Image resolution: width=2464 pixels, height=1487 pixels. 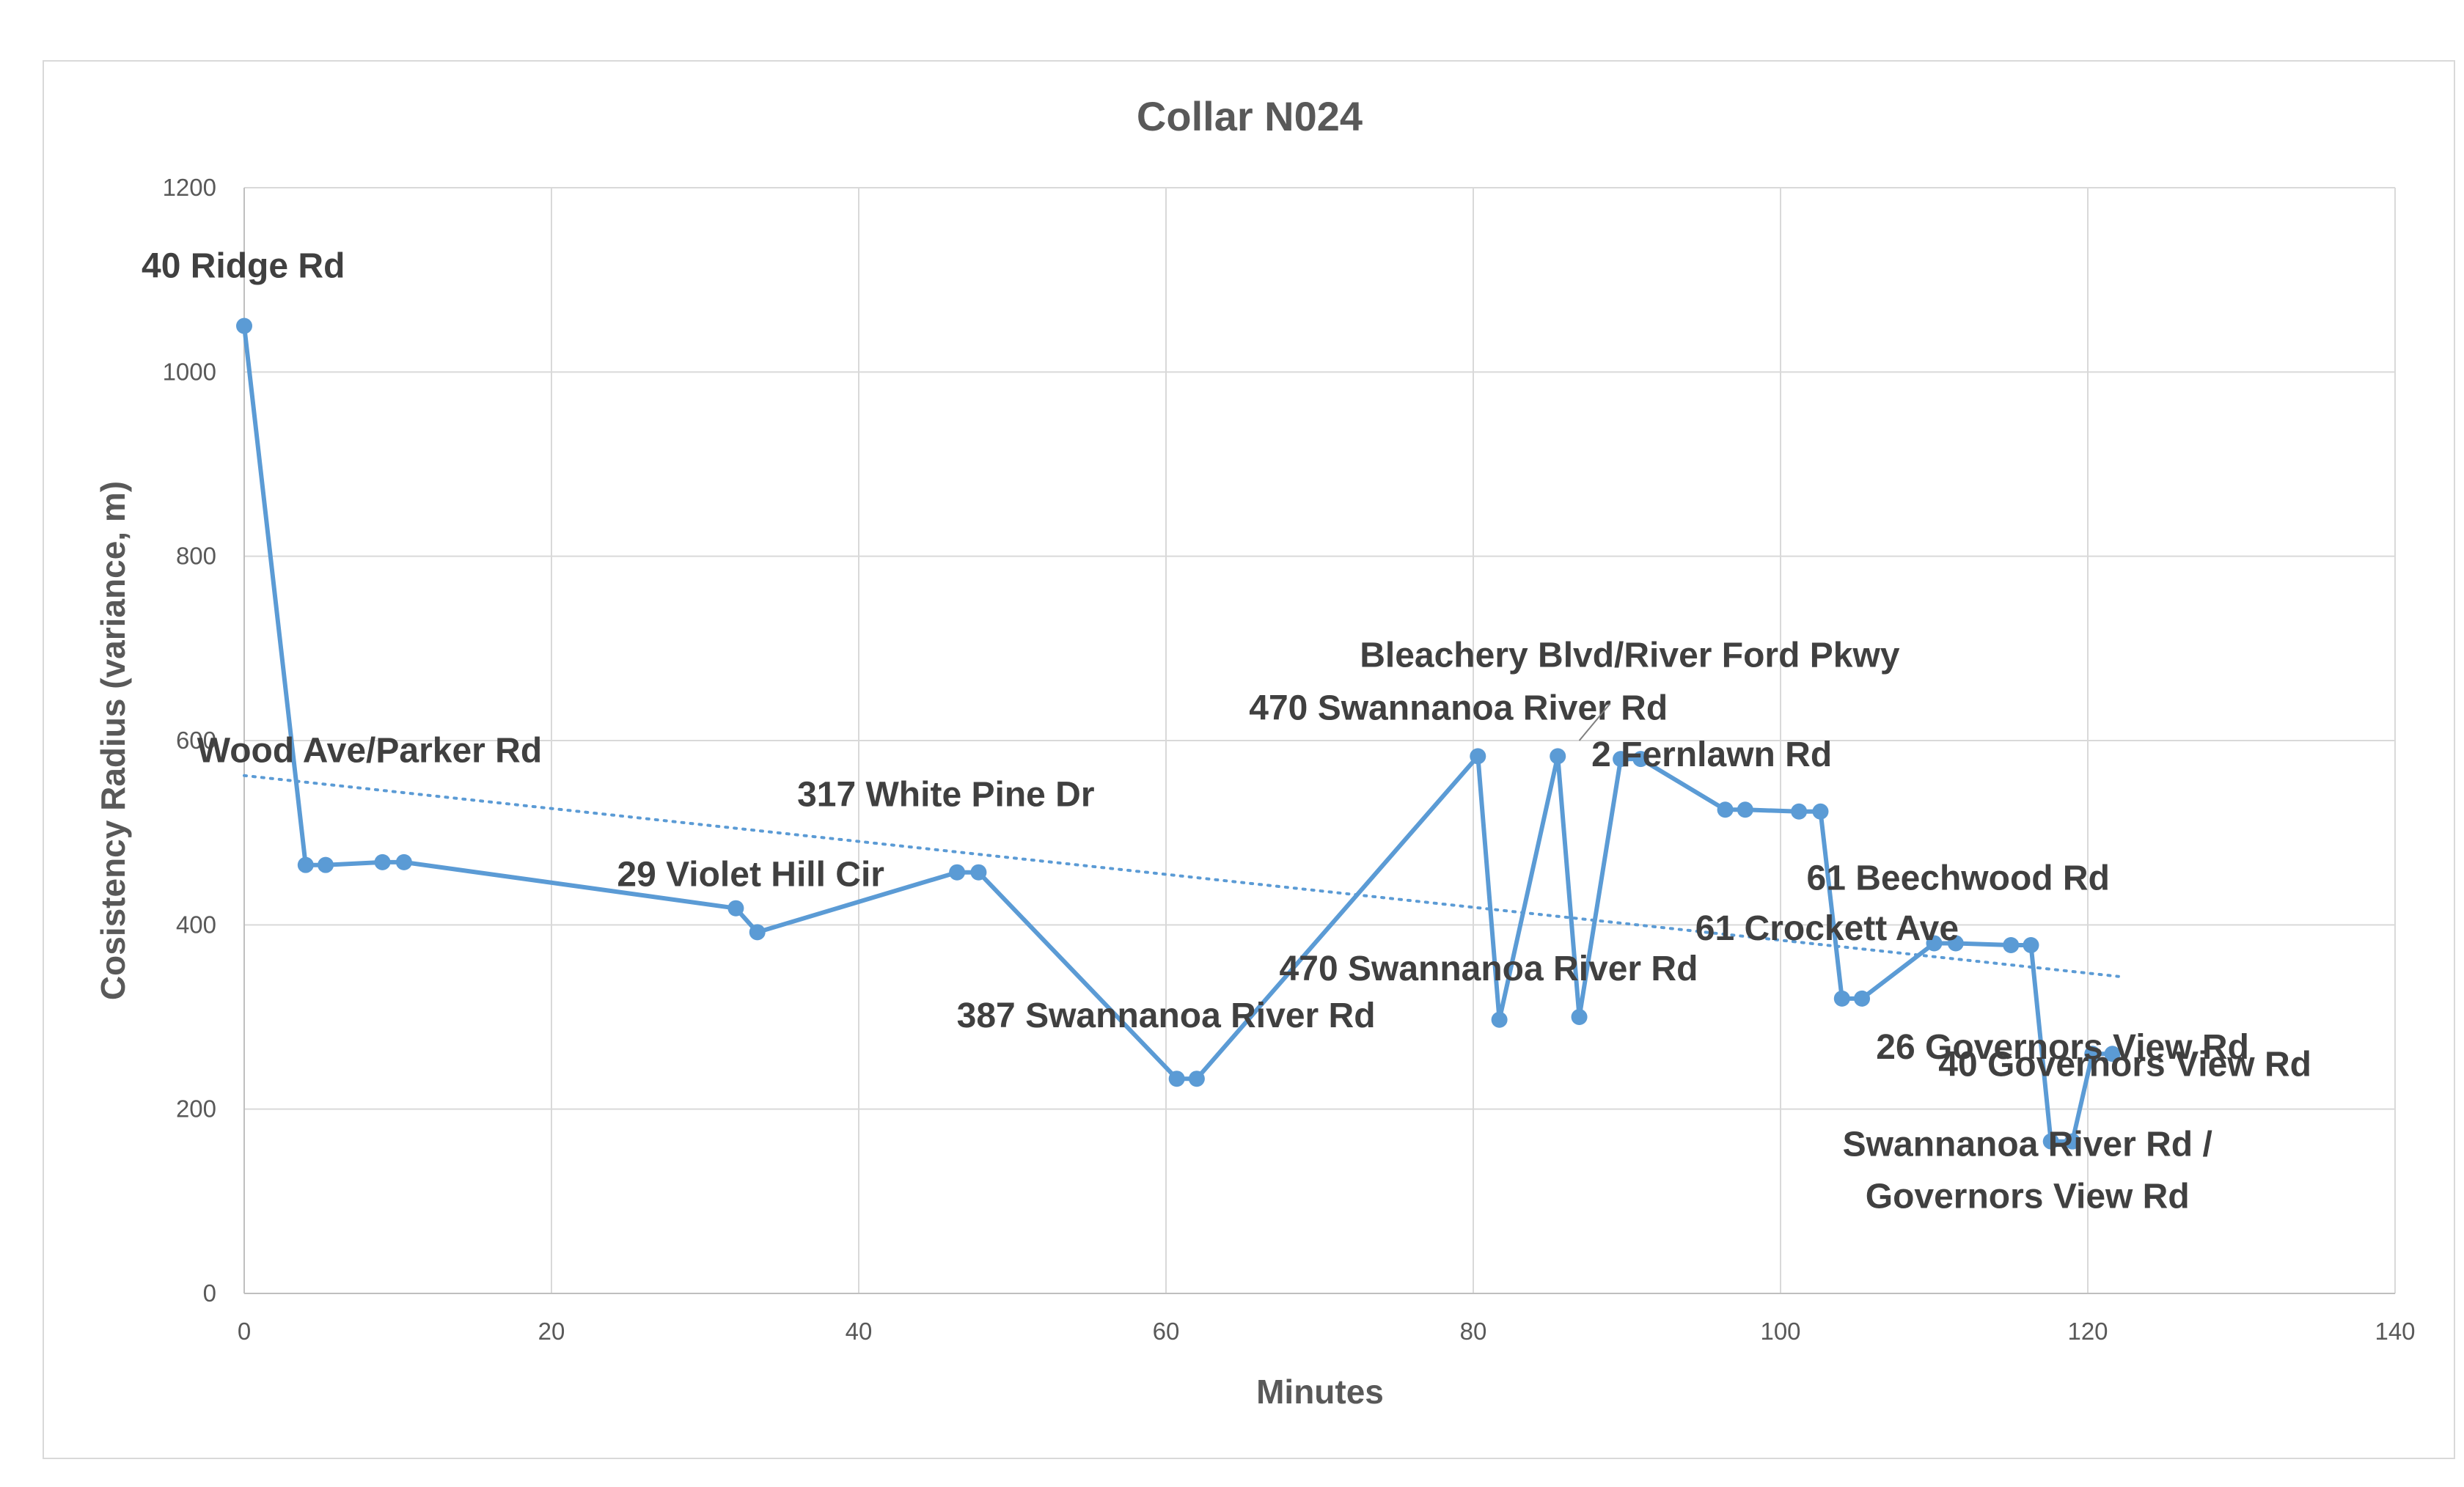 I want to click on y-tick-label: 1000, so click(x=189, y=371).